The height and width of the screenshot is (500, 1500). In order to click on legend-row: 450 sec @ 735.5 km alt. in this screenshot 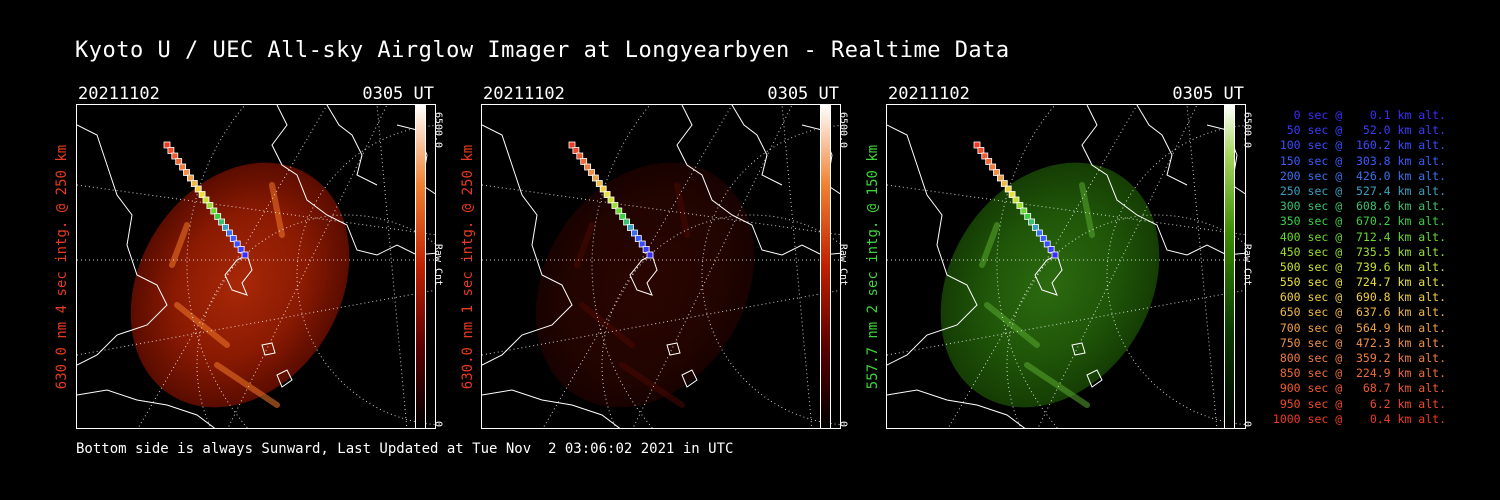, I will do `click(1362, 251)`.